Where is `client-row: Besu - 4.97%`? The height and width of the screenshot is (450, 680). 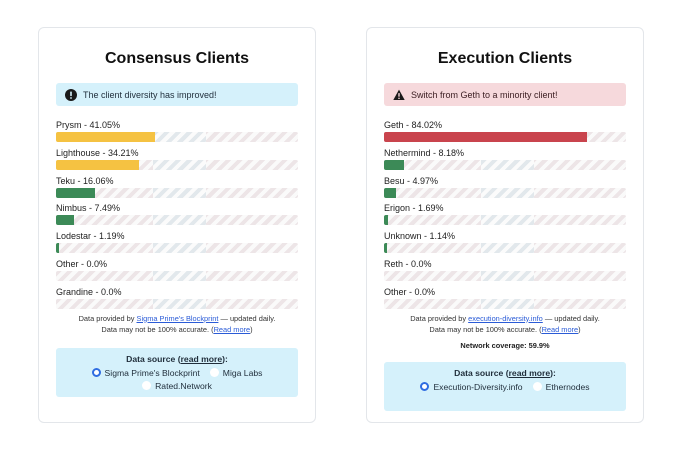 client-row: Besu - 4.97% is located at coordinates (505, 189).